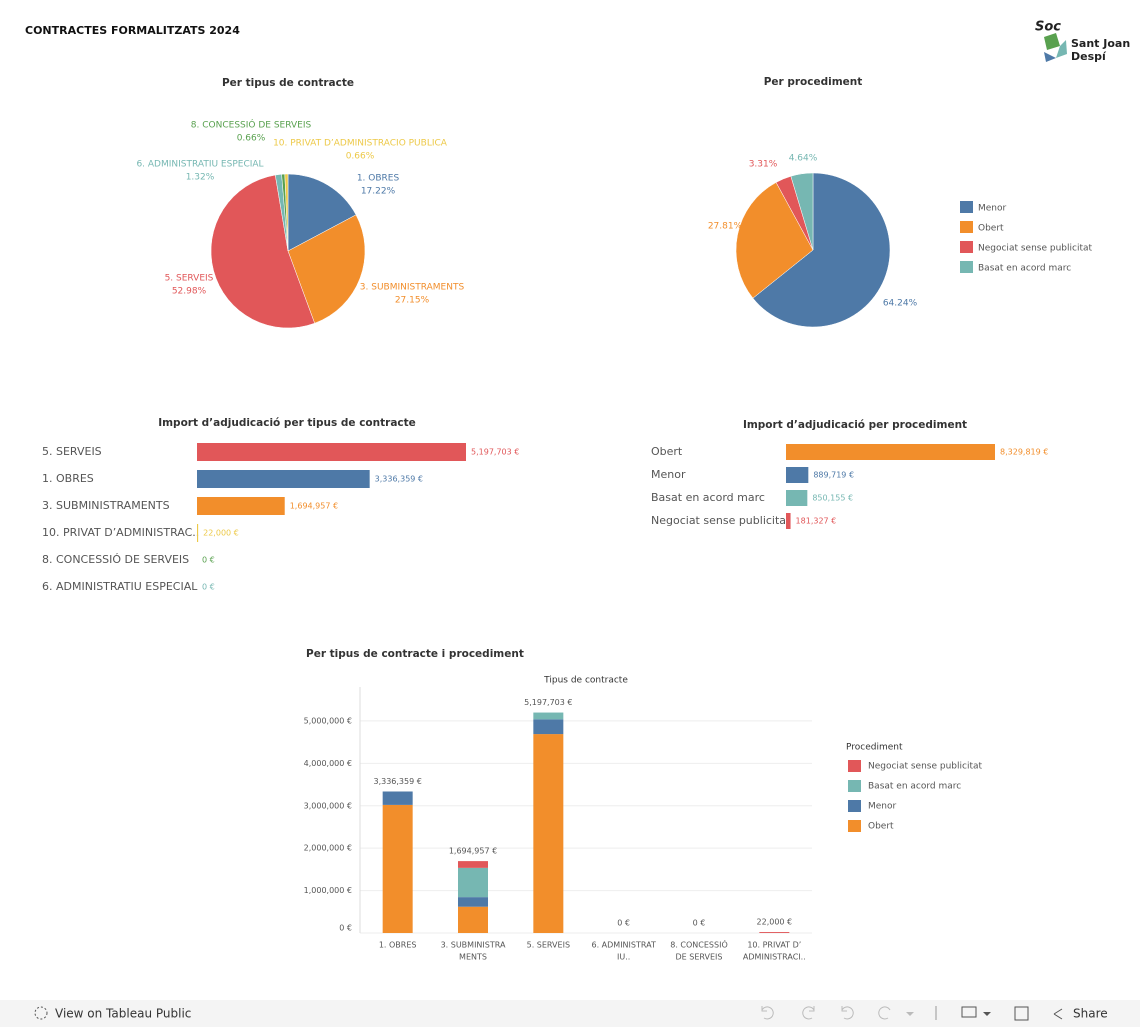  Describe the element at coordinates (1100, 43) in the screenshot. I see `logo-text: Sant Joan` at that location.